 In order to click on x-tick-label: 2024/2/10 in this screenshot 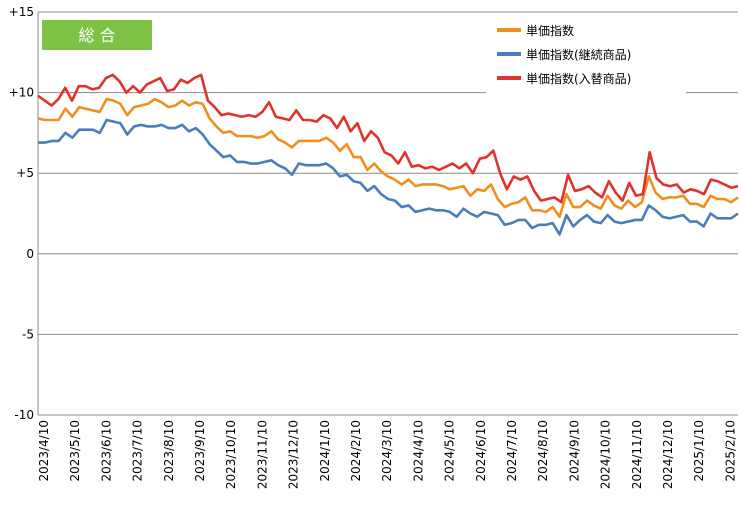, I will do `click(356, 451)`.